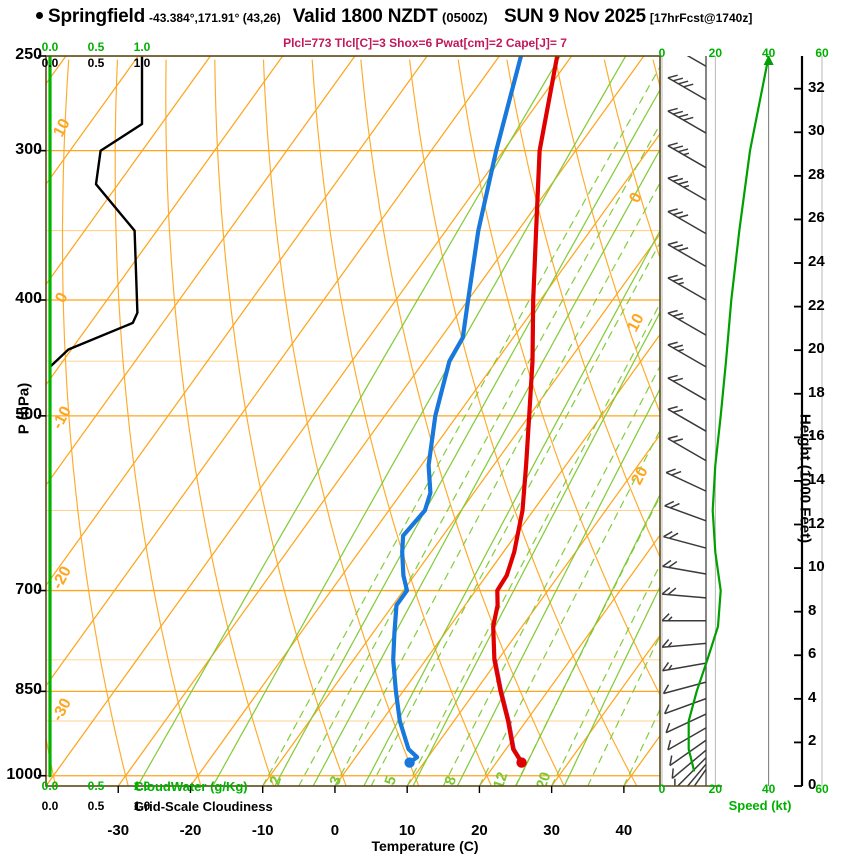 The image size is (850, 860). What do you see at coordinates (142, 47) in the screenshot?
I see `cloudwater-tick-top: 1.0` at bounding box center [142, 47].